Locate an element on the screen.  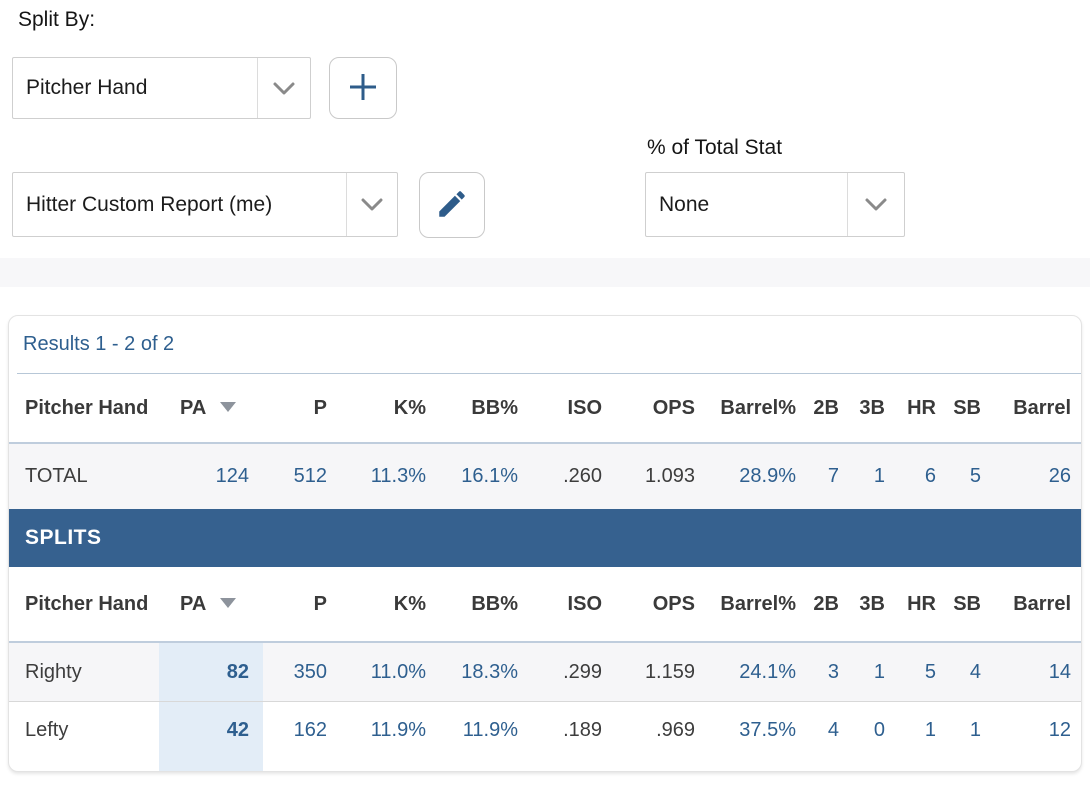
stat-cell-hr: 1 is located at coordinates (930, 729).